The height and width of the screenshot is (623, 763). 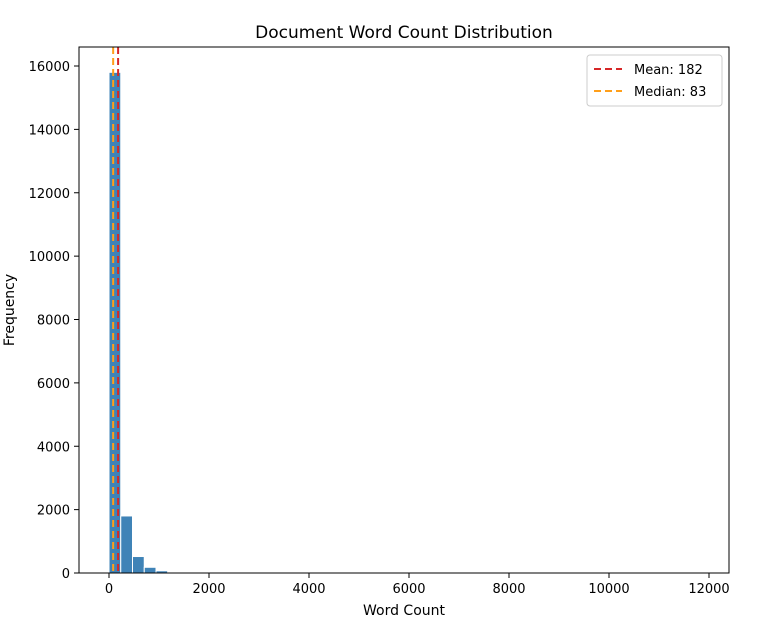 I want to click on y-tick-label: 16000, so click(x=49, y=67).